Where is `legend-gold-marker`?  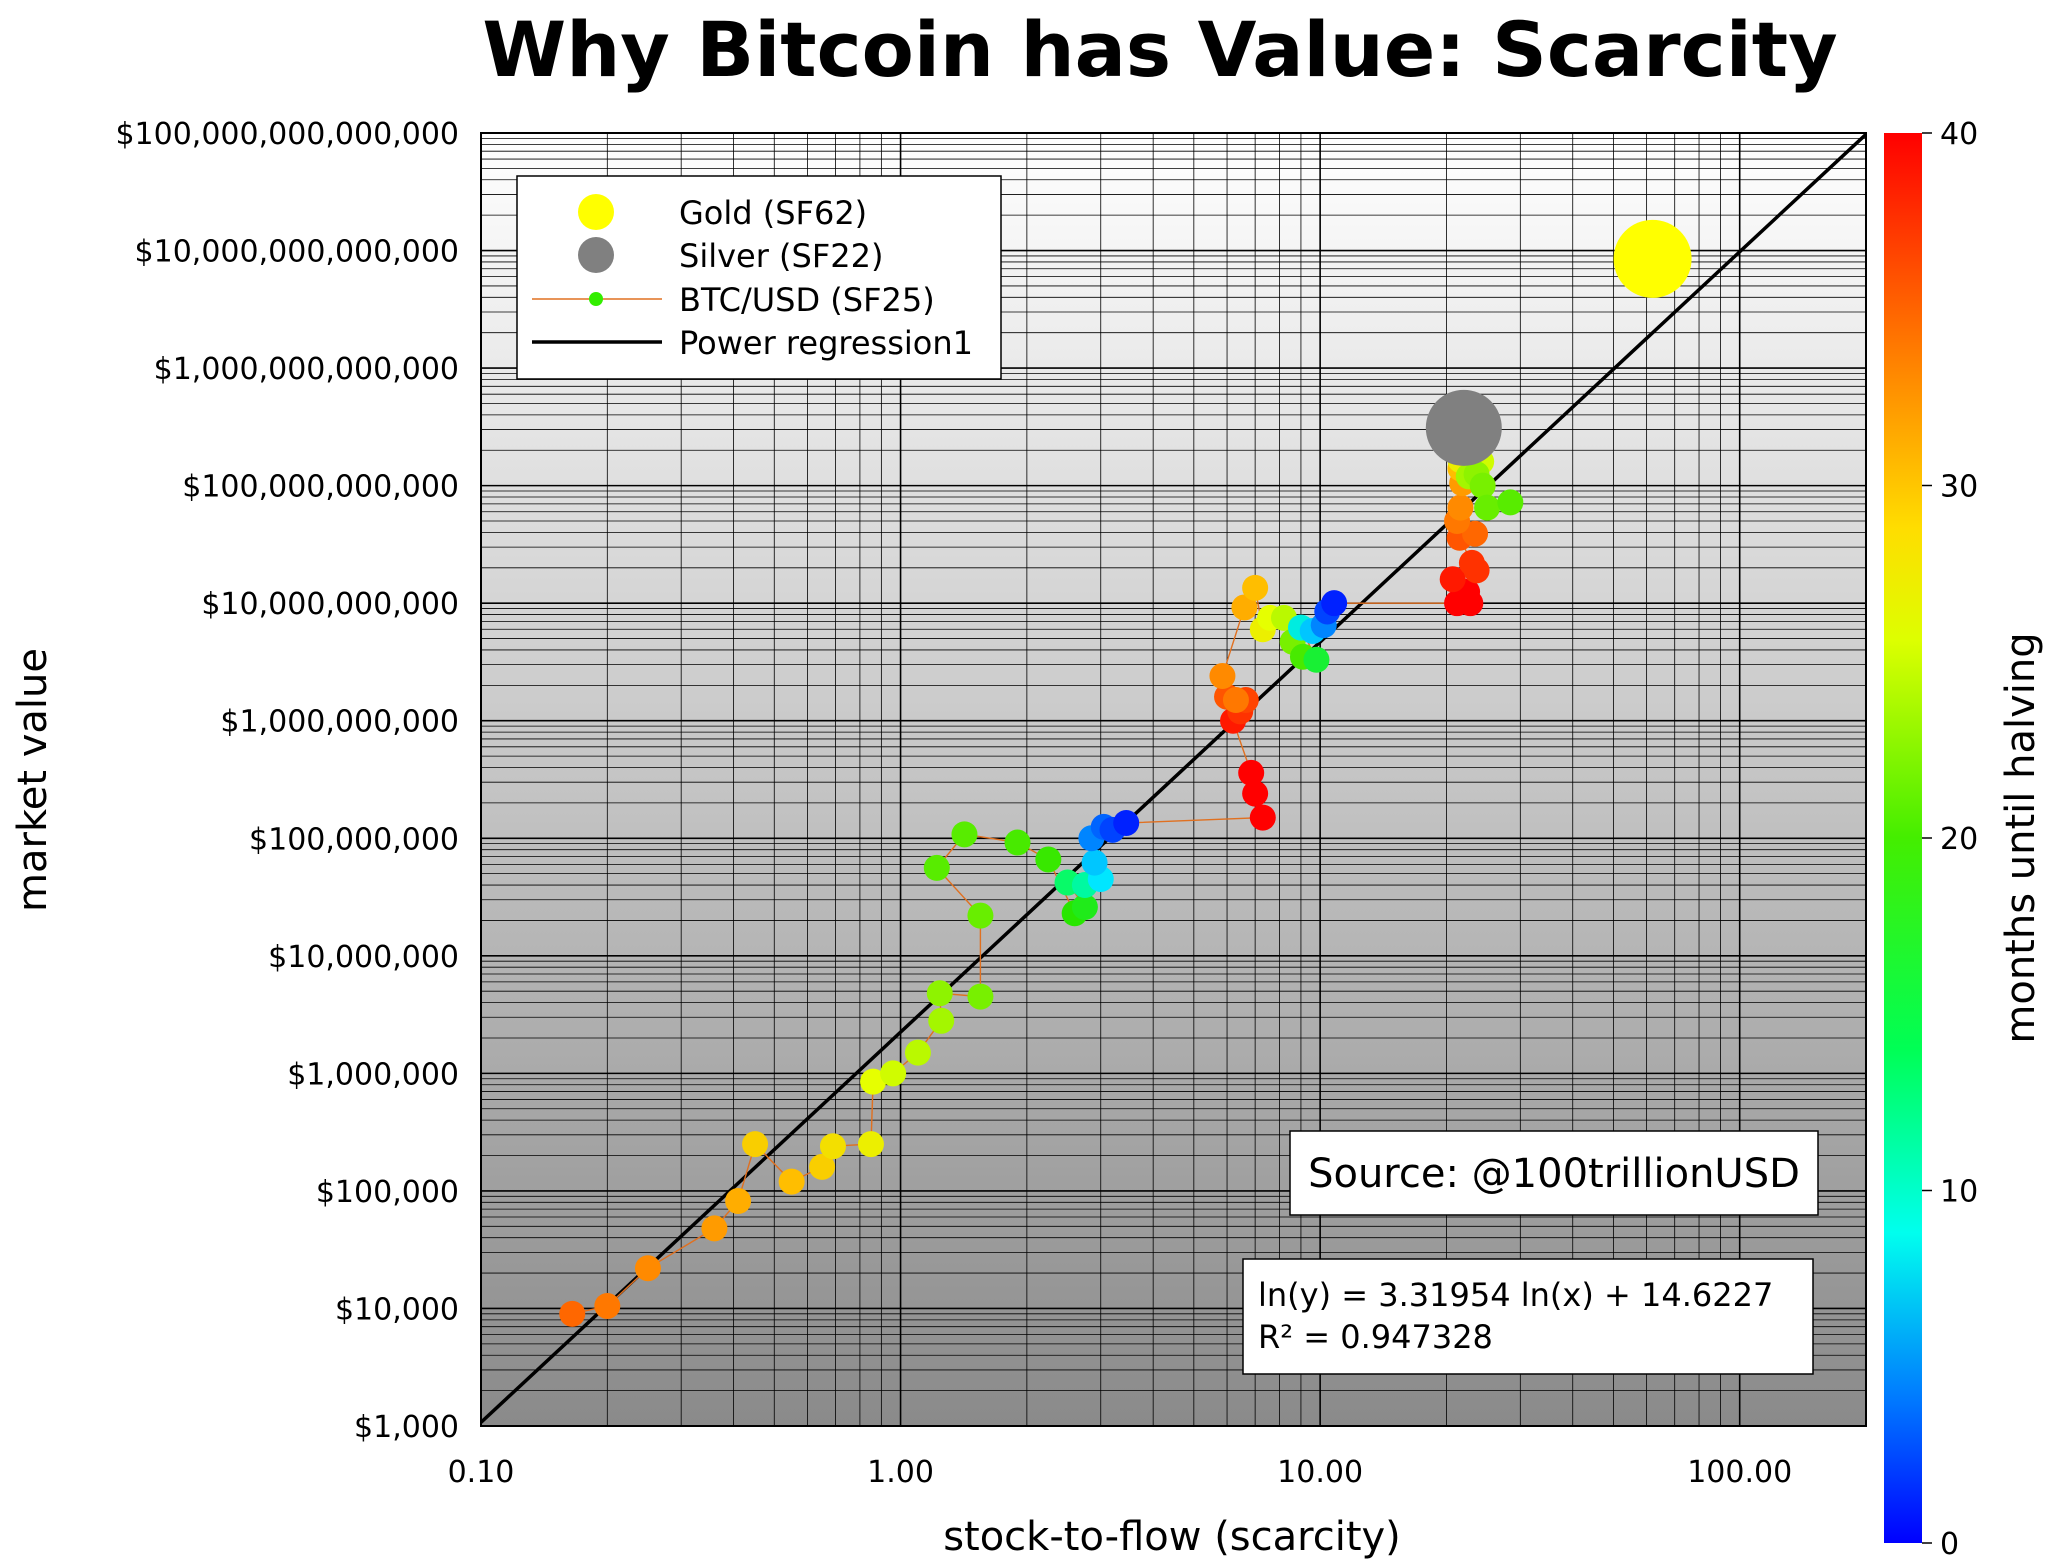
legend-gold-marker is located at coordinates (596, 212).